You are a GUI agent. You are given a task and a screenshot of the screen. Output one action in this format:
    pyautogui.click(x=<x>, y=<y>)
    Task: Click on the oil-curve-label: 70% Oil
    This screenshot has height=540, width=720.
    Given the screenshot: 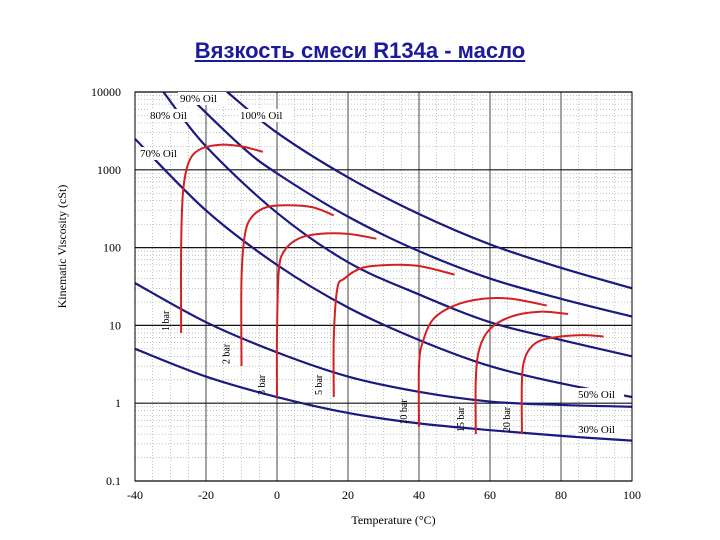 What is the action you would take?
    pyautogui.click(x=158, y=154)
    